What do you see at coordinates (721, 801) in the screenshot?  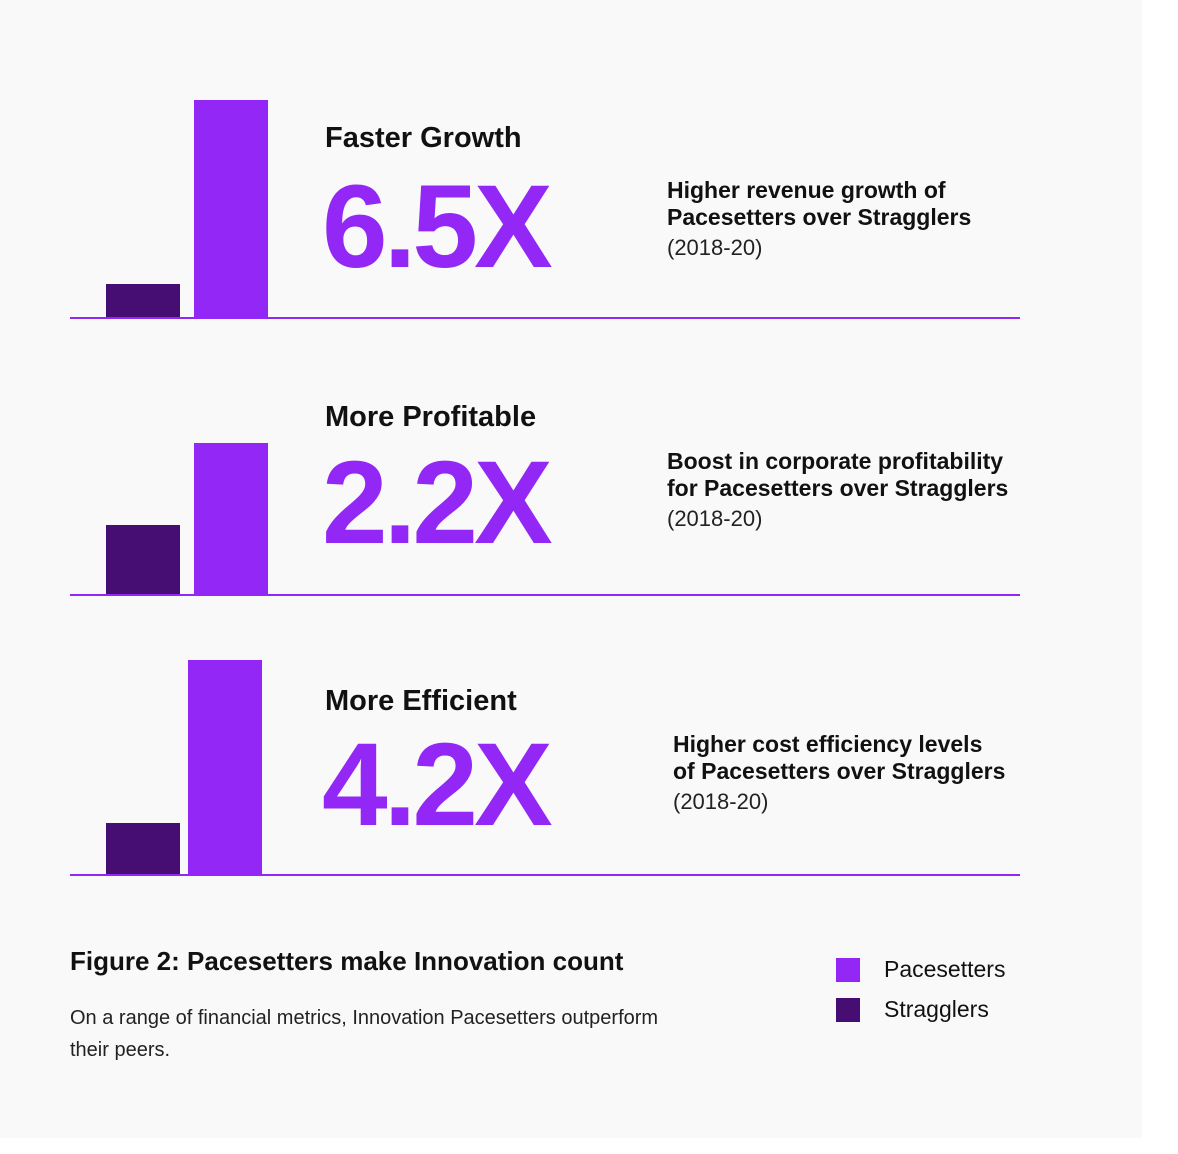 I see `period-more-efficient: (2018-20)` at bounding box center [721, 801].